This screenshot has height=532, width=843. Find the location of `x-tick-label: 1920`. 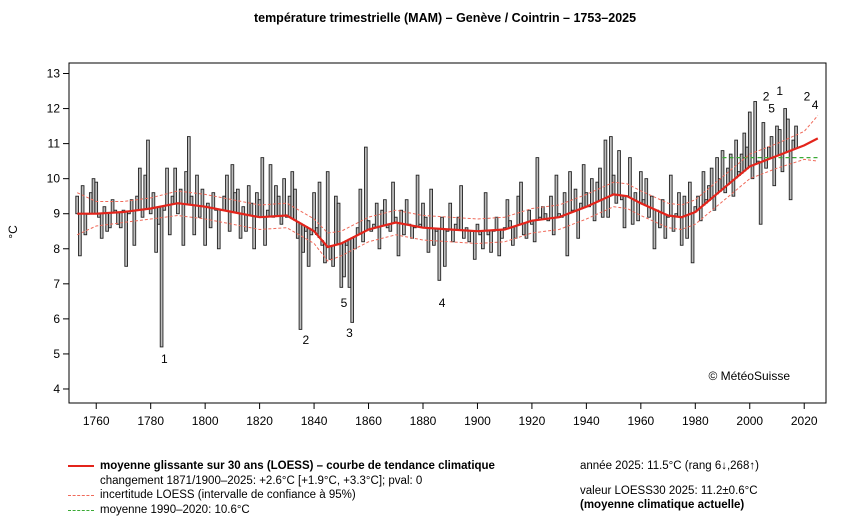

x-tick-label: 1920 is located at coordinates (532, 421).